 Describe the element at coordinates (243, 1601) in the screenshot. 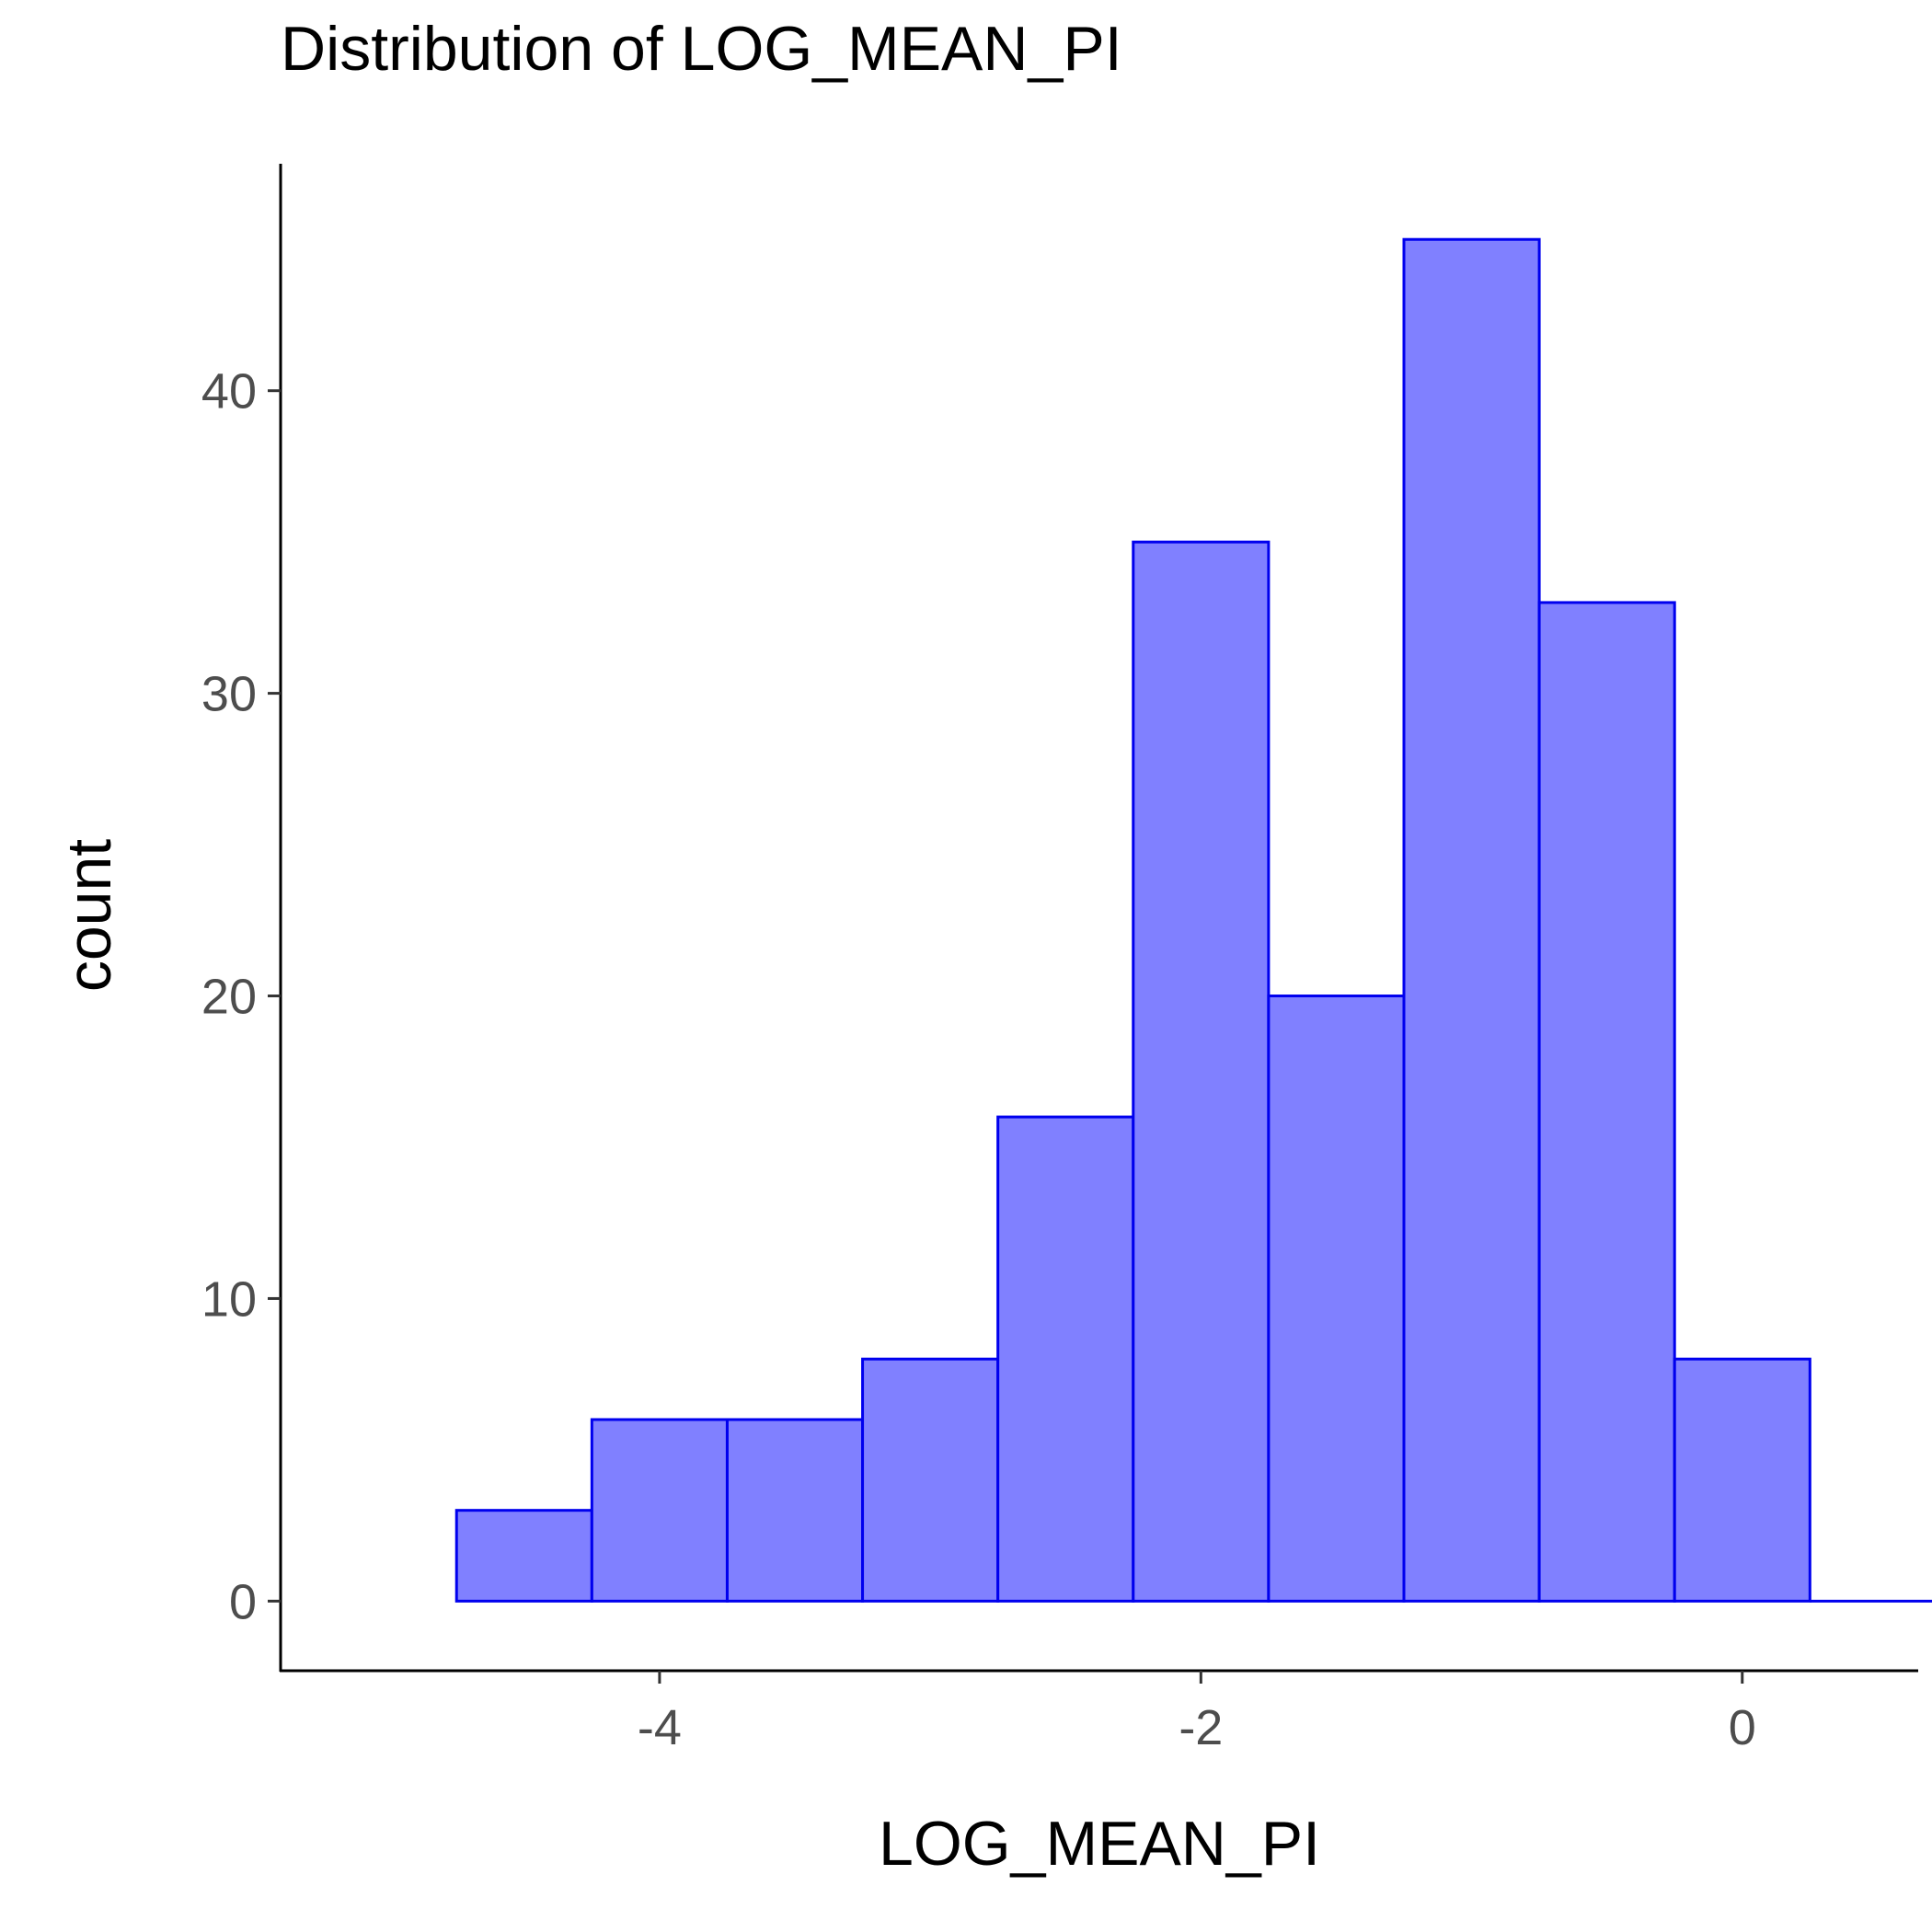

I see `y-tick-label: 0` at that location.